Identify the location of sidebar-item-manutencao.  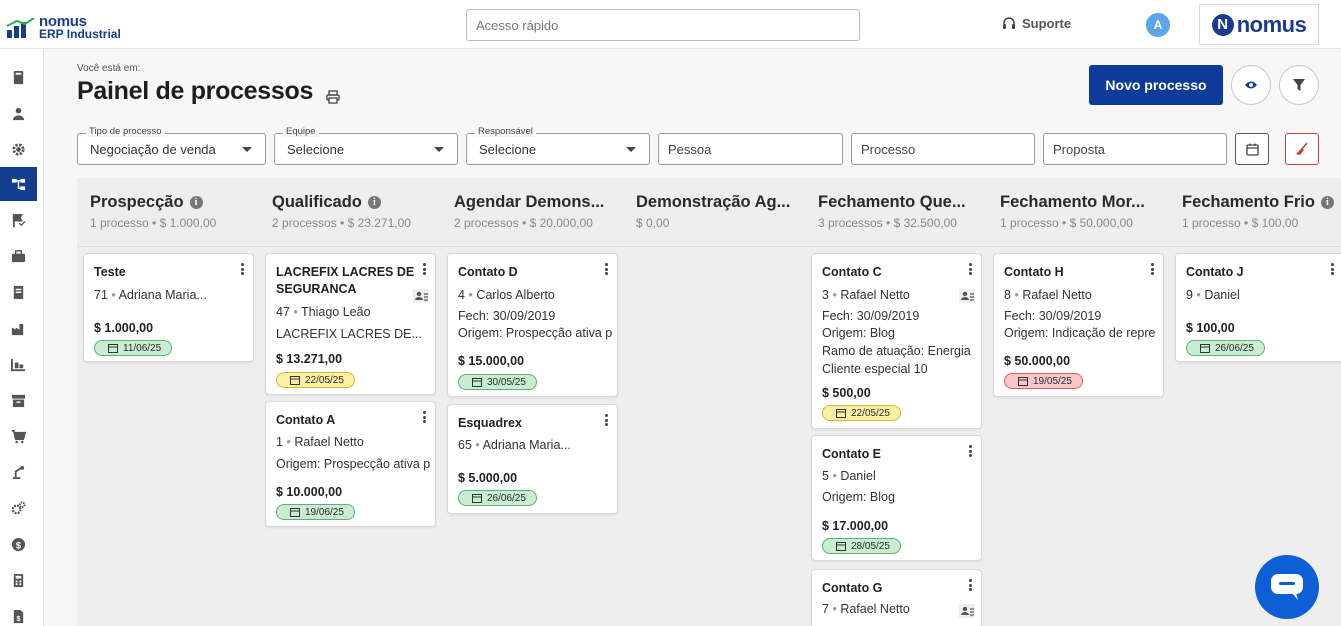
(18, 508).